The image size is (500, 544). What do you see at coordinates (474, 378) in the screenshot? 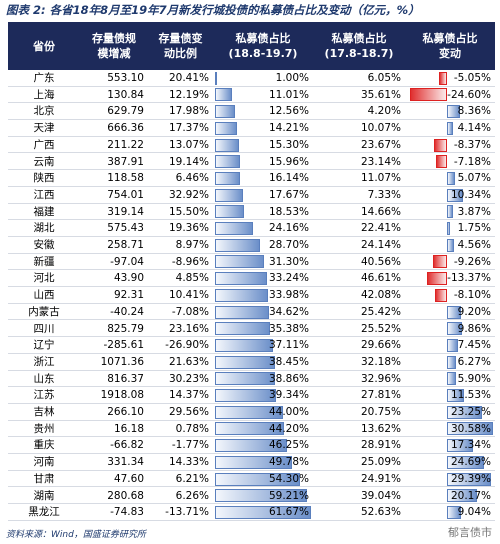
I see `table-cell: 5.90%` at bounding box center [474, 378].